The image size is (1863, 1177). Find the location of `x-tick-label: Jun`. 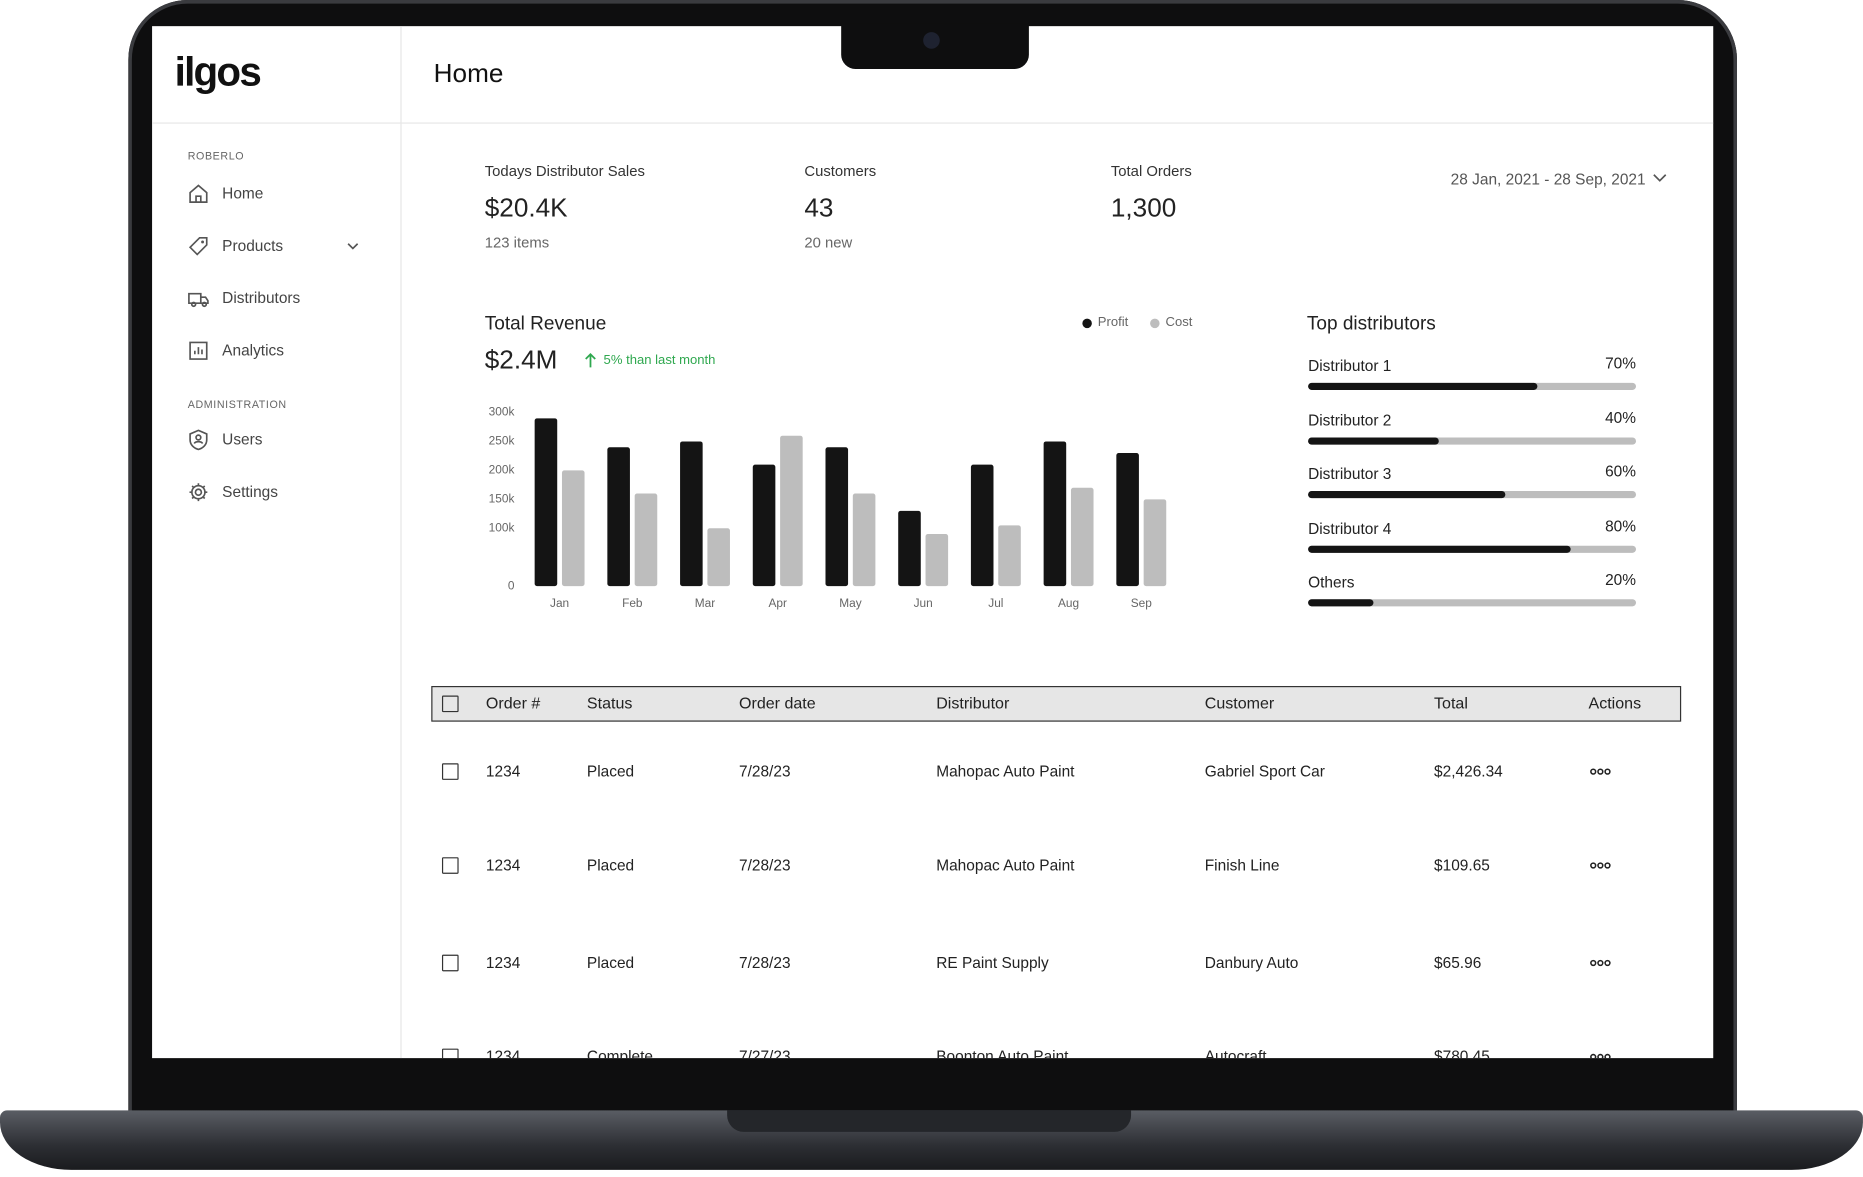

x-tick-label: Jun is located at coordinates (923, 603).